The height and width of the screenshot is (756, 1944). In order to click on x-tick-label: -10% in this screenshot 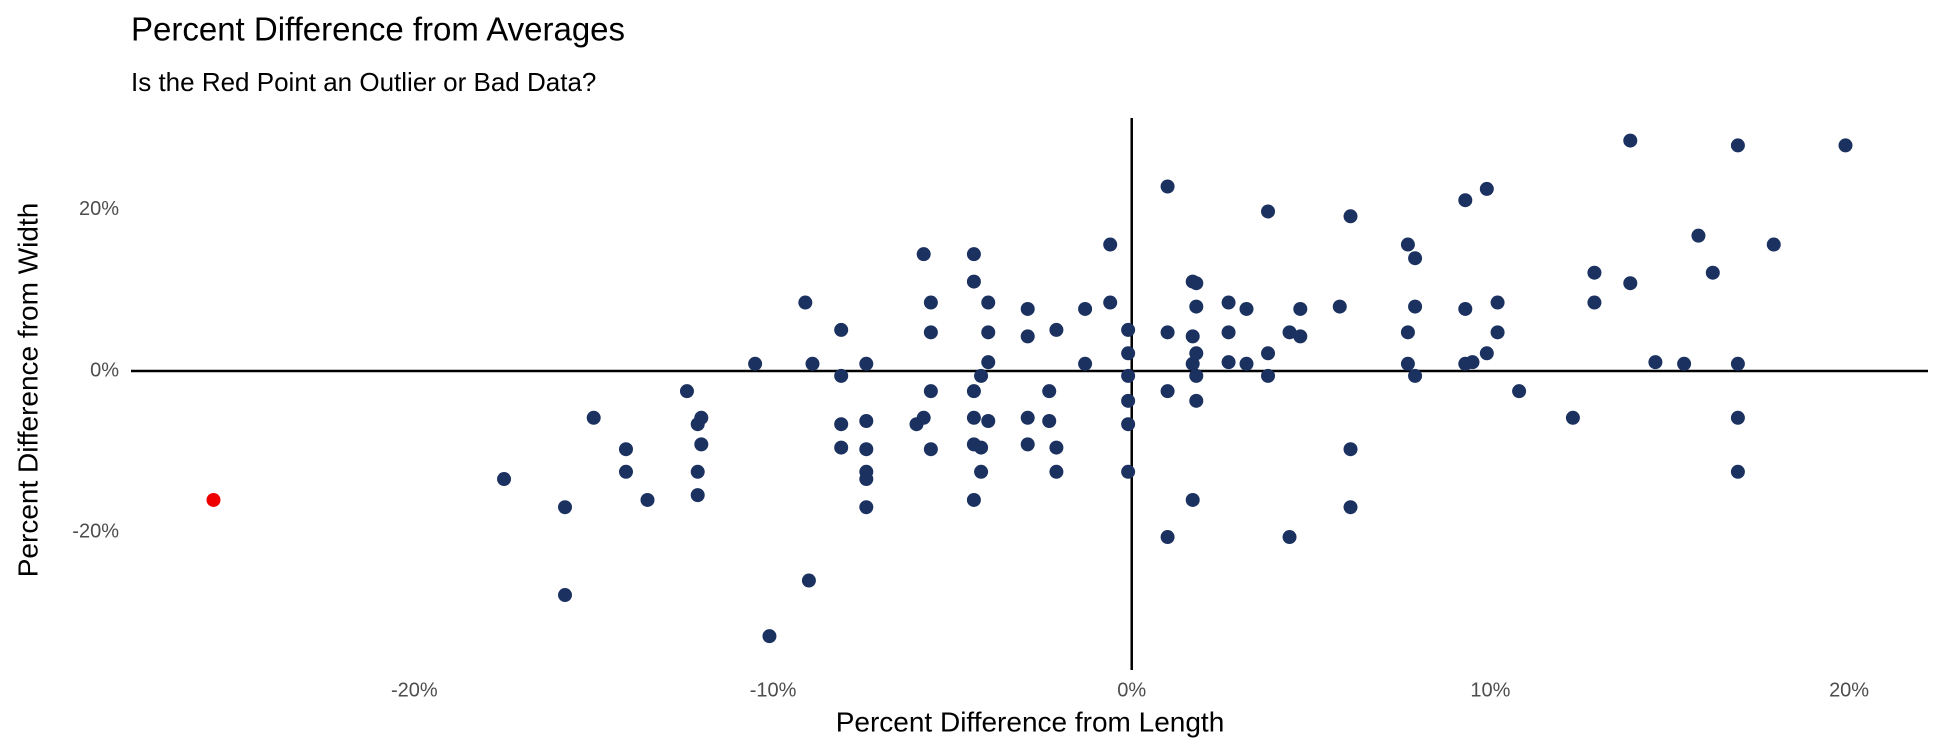, I will do `click(773, 690)`.